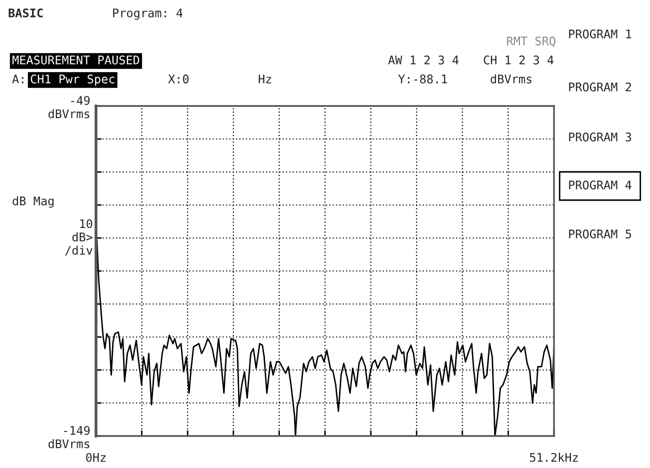 This screenshot has height=468, width=650. What do you see at coordinates (511, 79) in the screenshot?
I see `text: dBVrms` at bounding box center [511, 79].